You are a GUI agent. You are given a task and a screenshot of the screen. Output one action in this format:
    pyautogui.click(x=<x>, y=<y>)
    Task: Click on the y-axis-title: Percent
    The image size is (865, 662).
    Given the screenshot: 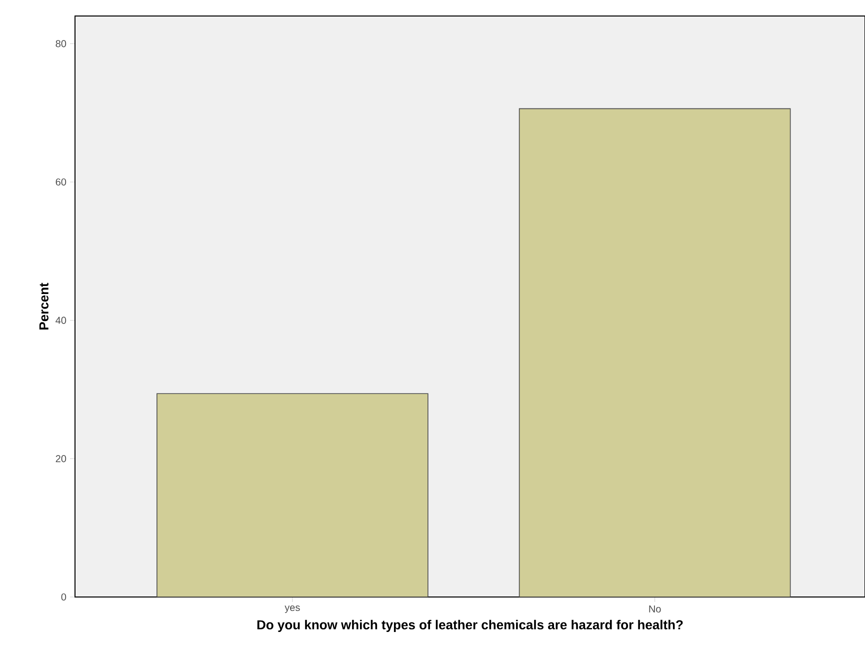 What is the action you would take?
    pyautogui.click(x=43, y=306)
    